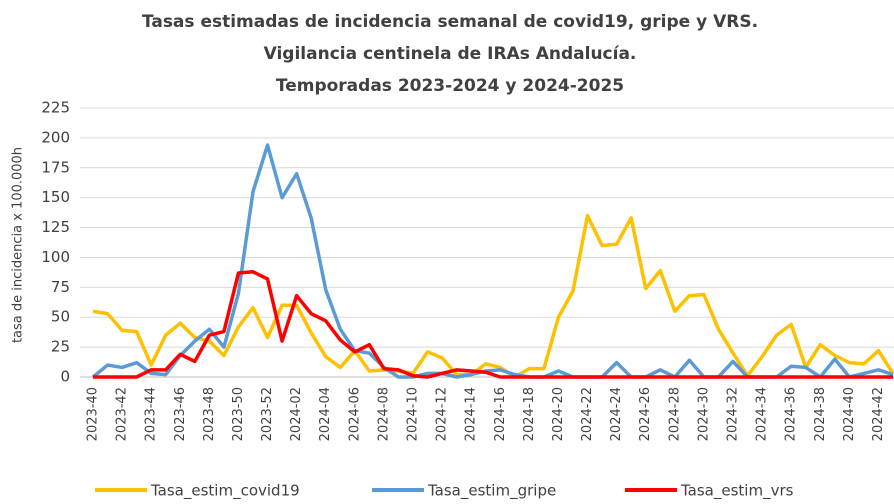 The width and height of the screenshot is (894, 504). What do you see at coordinates (238, 414) in the screenshot?
I see `x-tick-label: 2023-50` at bounding box center [238, 414].